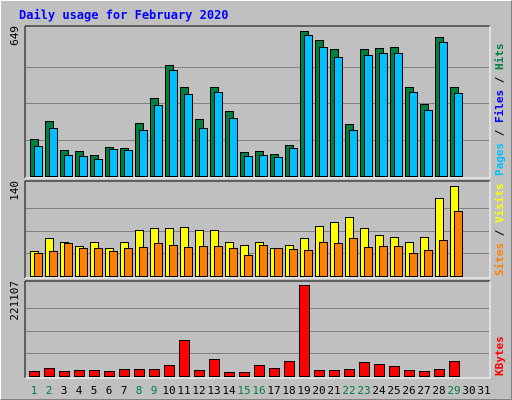 This screenshot has height=400, width=512. Describe the element at coordinates (499, 229) in the screenshot. I see `legend: Sites / Visits` at that location.